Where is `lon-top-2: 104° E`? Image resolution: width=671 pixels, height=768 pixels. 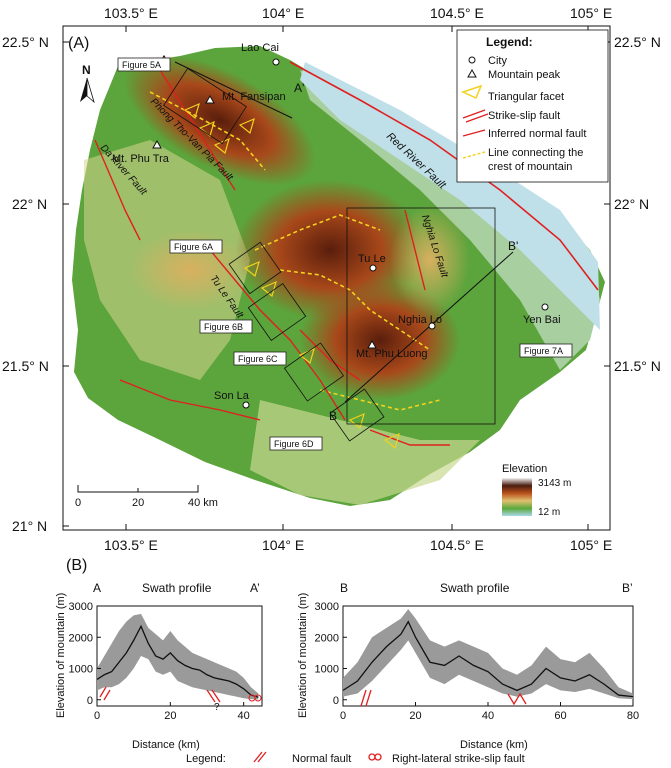 lon-top-2: 104° E is located at coordinates (283, 13).